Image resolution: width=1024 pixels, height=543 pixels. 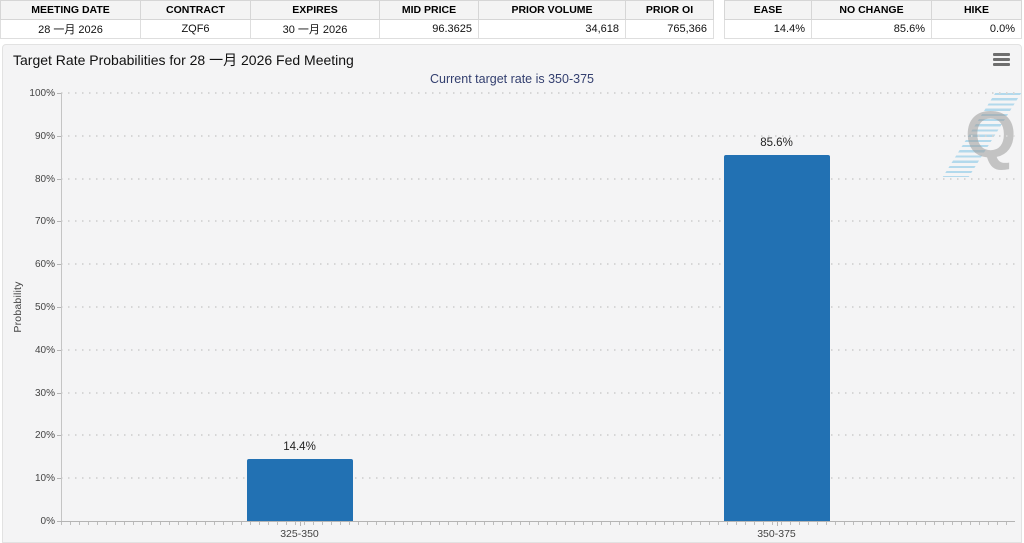 What do you see at coordinates (47, 521) in the screenshot?
I see `y-tick-label-0: 0%` at bounding box center [47, 521].